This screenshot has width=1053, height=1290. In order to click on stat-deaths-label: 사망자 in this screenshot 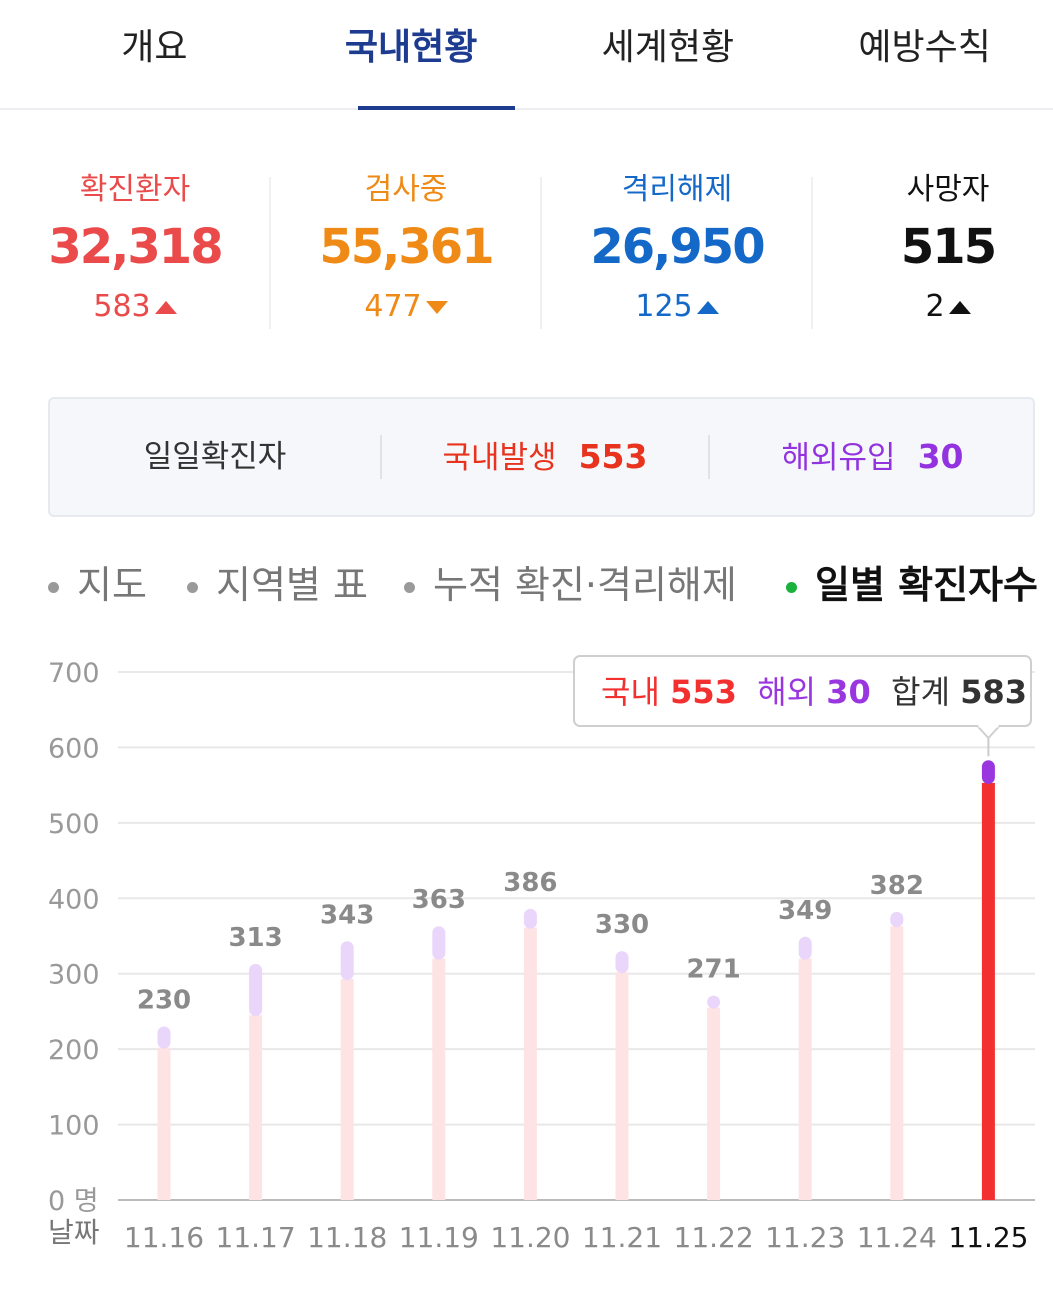, I will do `click(948, 189)`.